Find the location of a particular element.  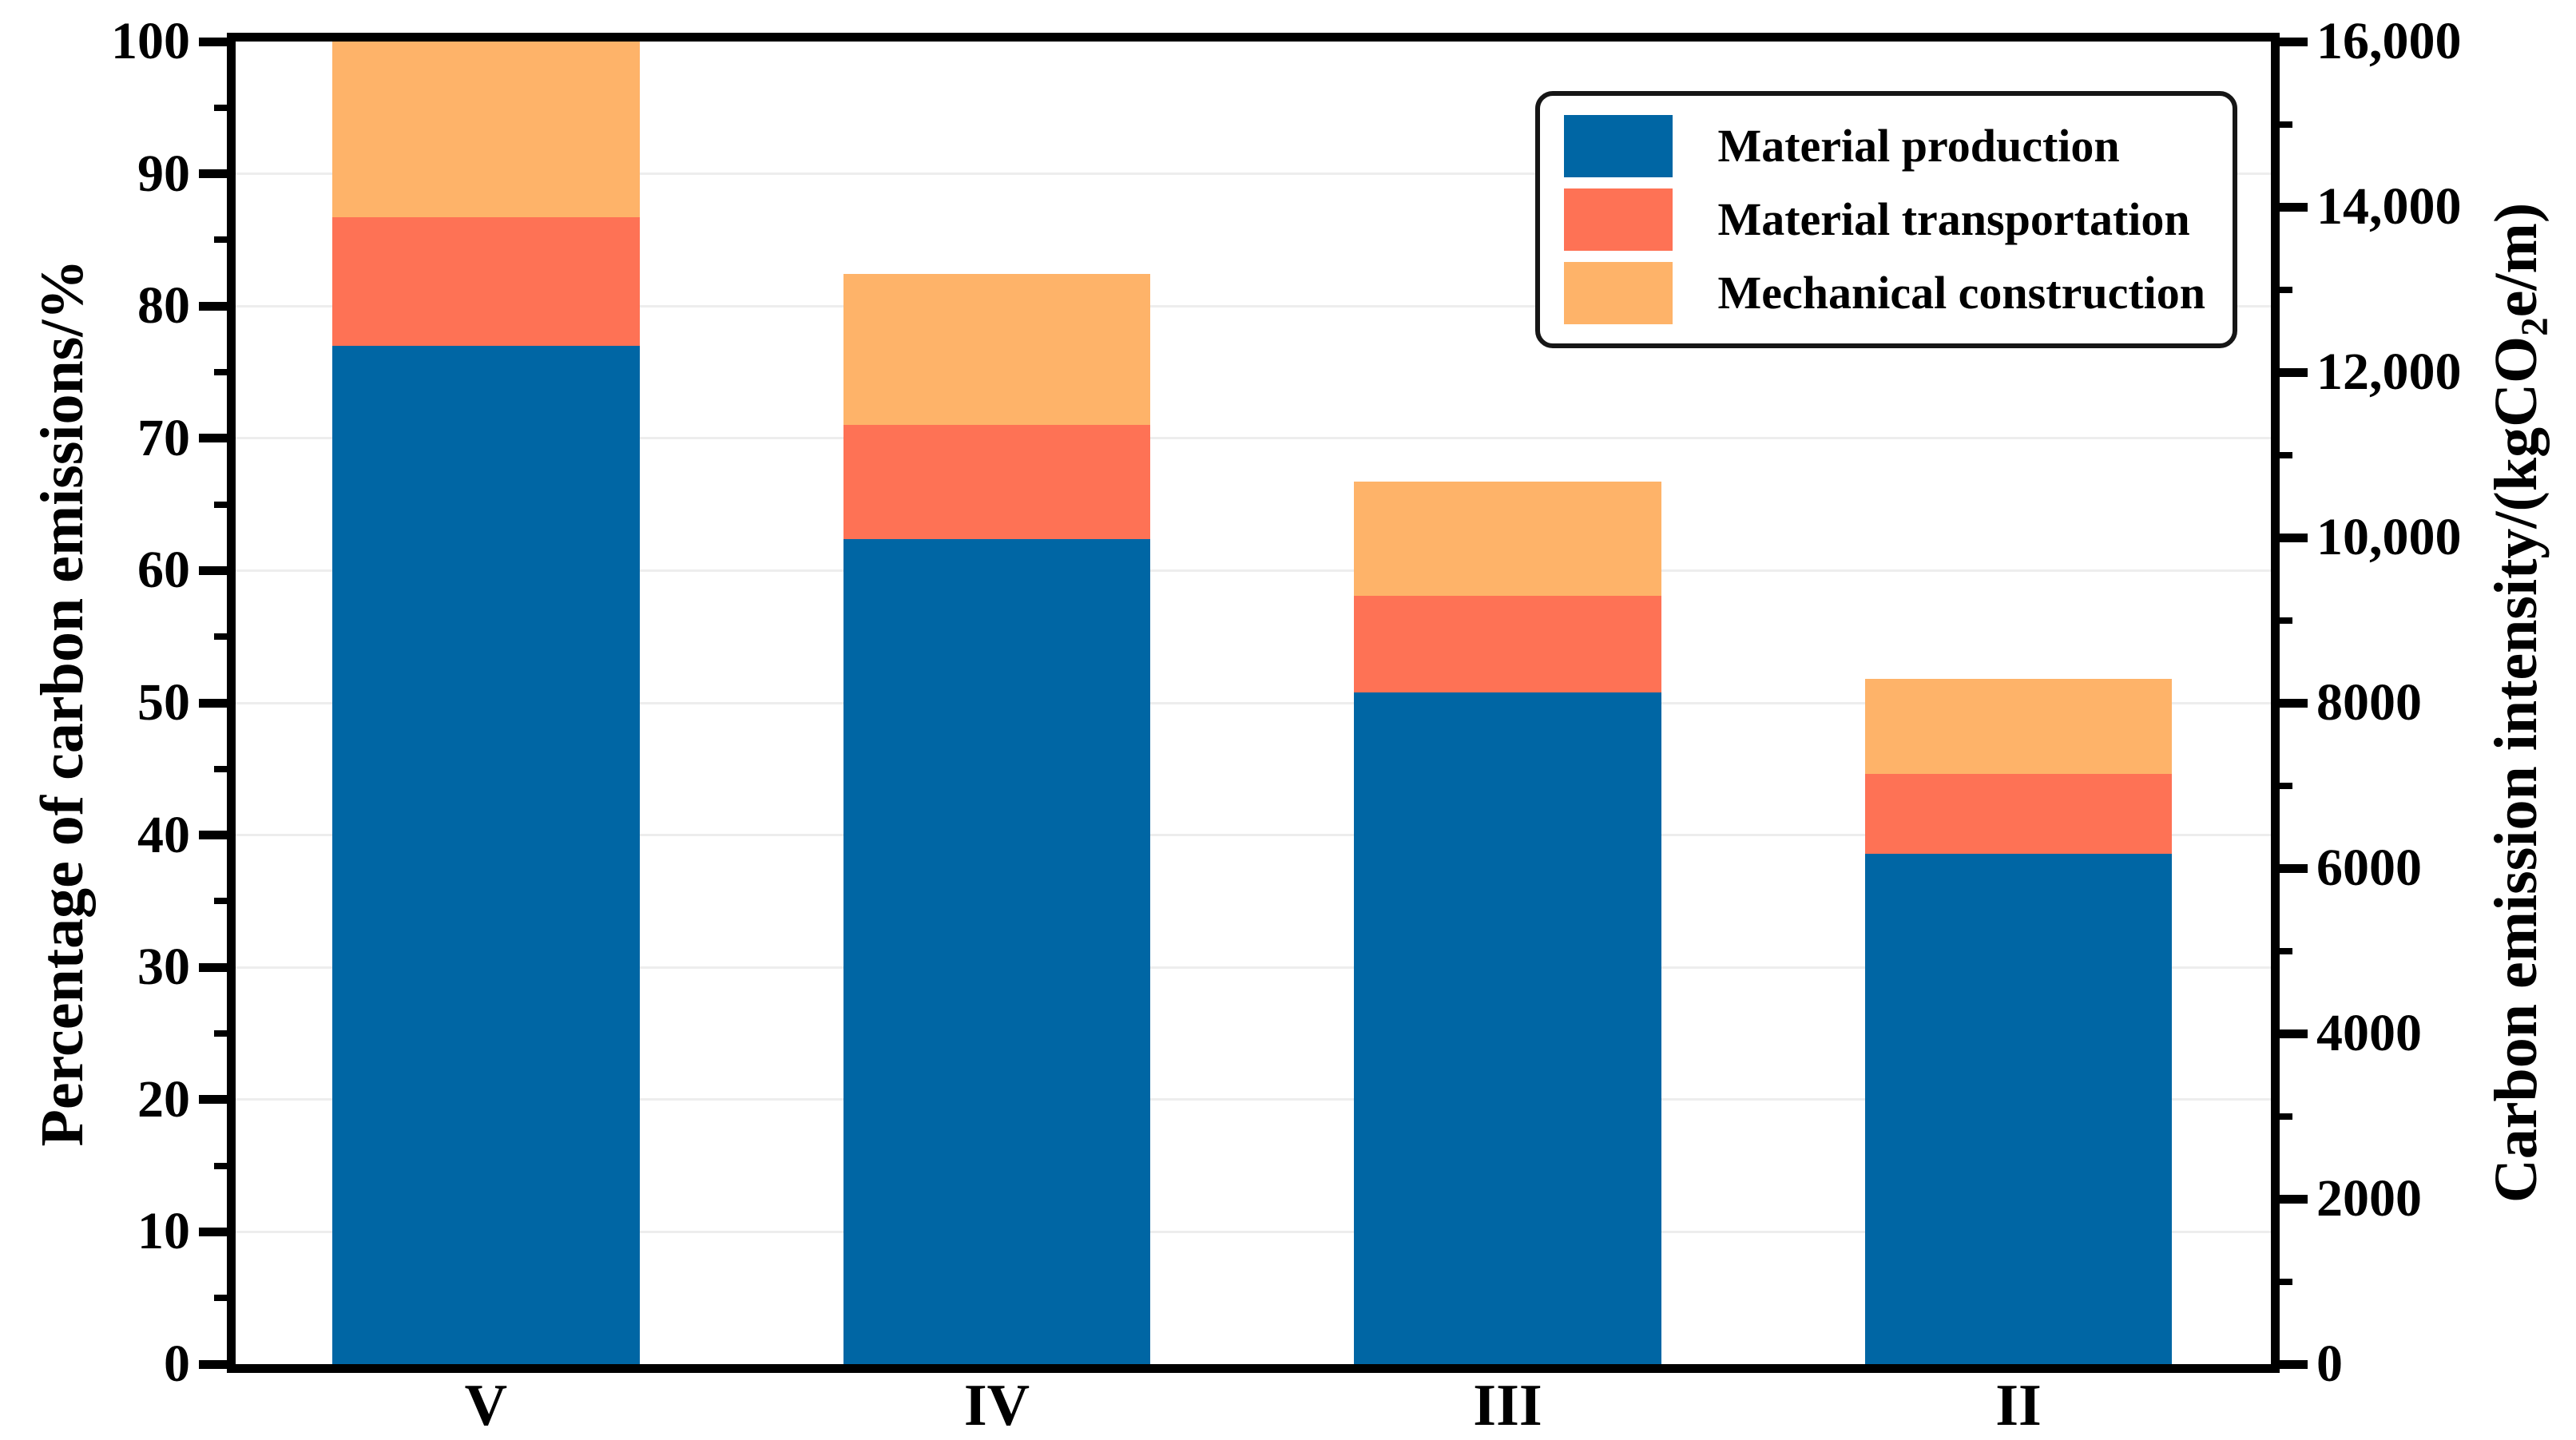

legend-label-material-transportation: Material transportation is located at coordinates (1953, 219).